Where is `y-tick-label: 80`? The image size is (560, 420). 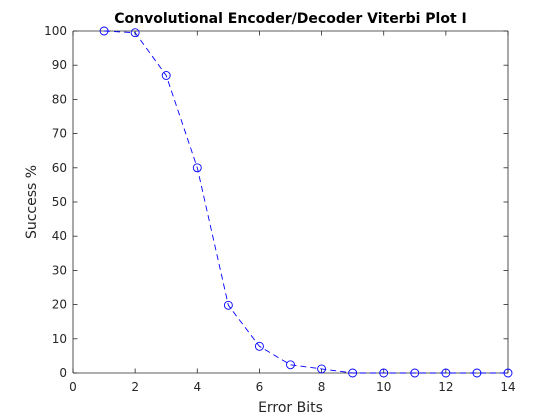 y-tick-label: 80 is located at coordinates (59, 99).